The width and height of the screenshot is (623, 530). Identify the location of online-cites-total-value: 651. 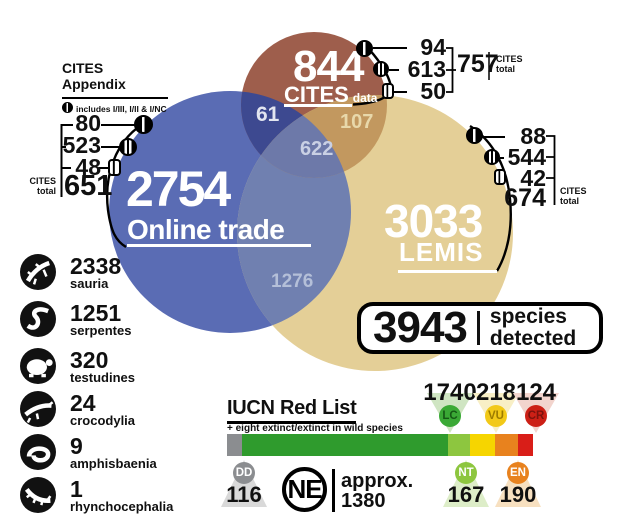
(88, 186).